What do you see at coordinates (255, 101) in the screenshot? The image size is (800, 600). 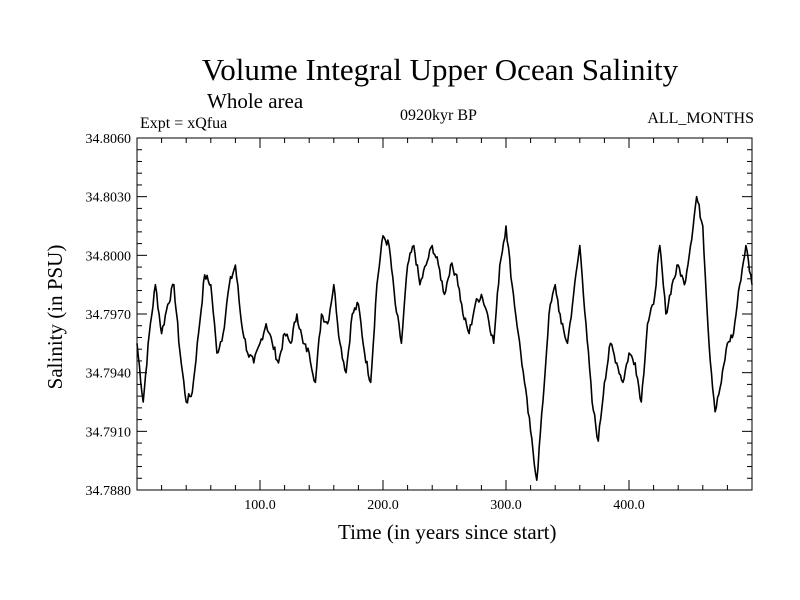 I see `chart-subtitle: Whole area` at bounding box center [255, 101].